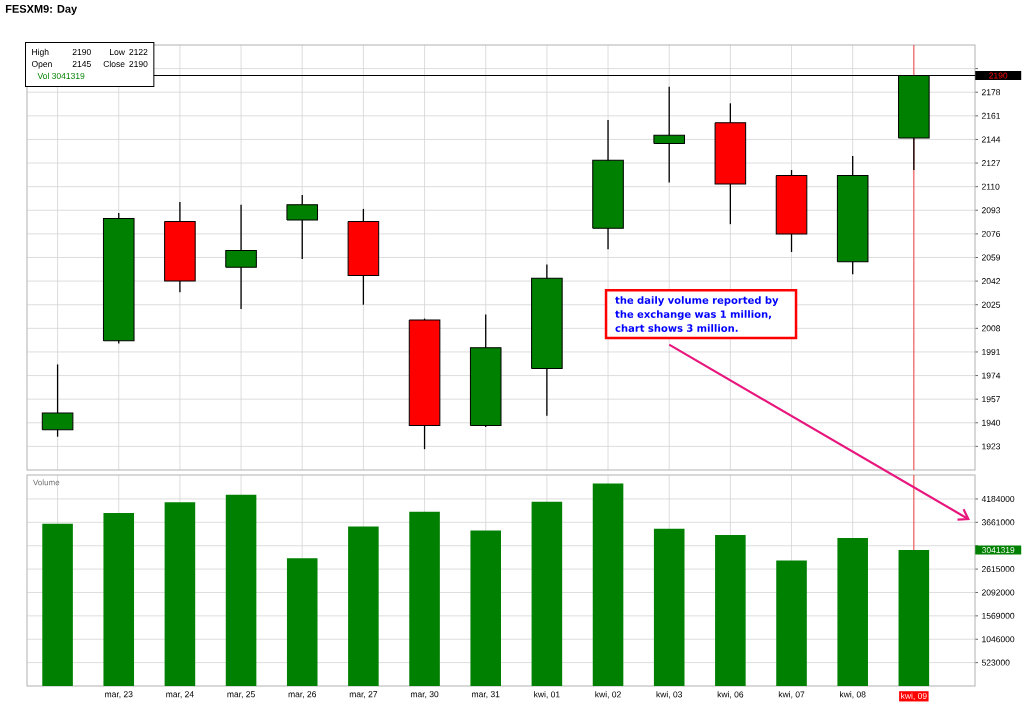  I want to click on y-tick-label: 2076, so click(991, 233).